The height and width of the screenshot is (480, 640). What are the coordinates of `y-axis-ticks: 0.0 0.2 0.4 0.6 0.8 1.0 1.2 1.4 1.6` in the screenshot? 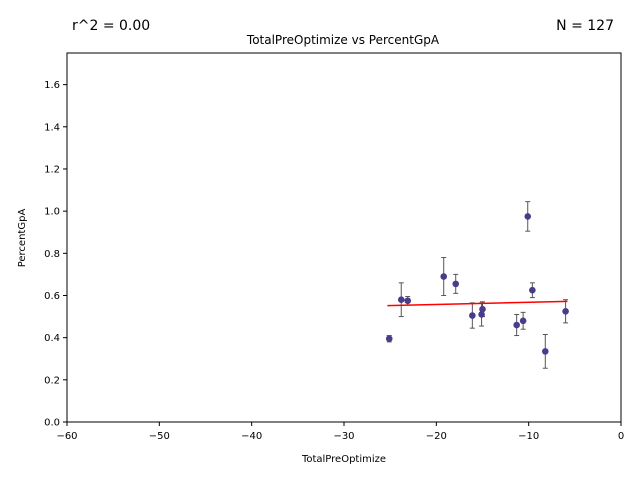 It's located at (55, 254).